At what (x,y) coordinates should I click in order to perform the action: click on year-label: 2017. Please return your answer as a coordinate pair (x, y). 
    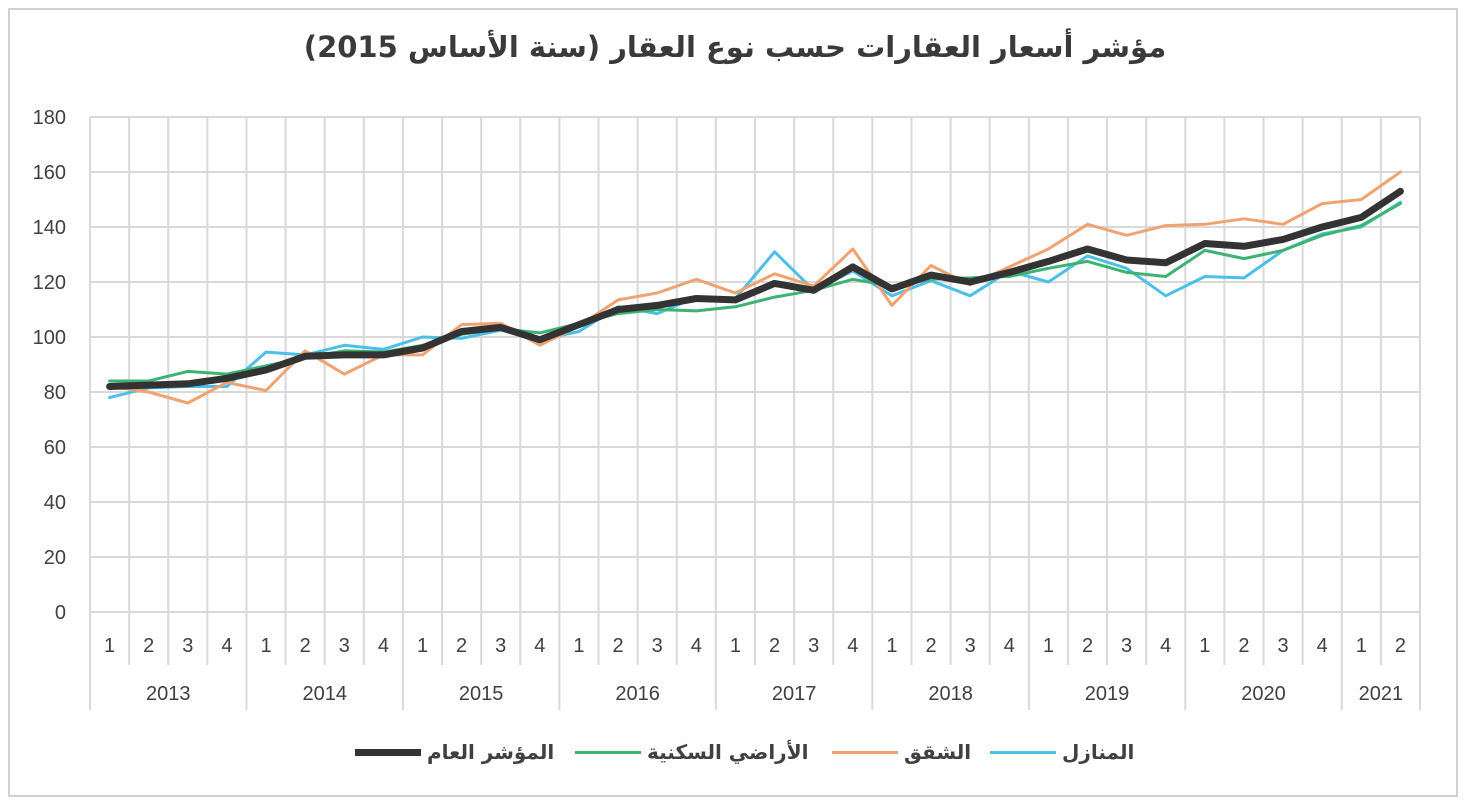
    Looking at the image, I should click on (794, 694).